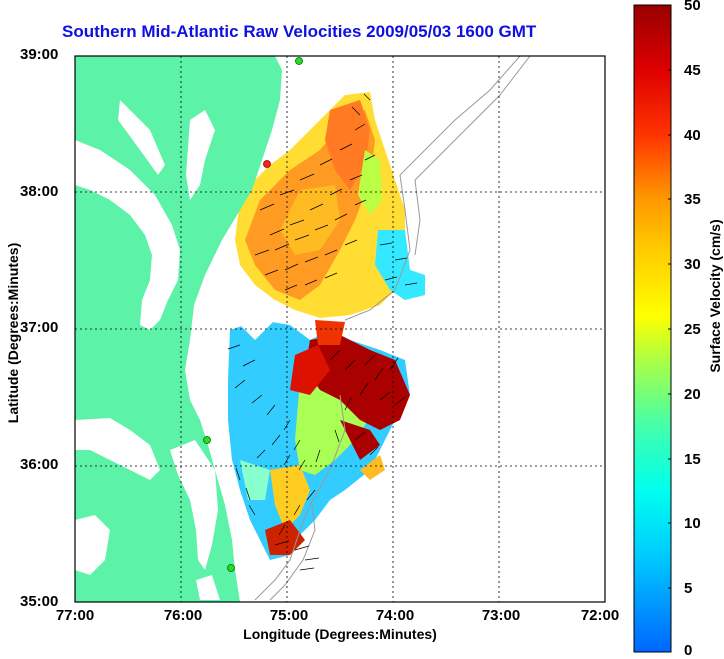 Image resolution: width=724 pixels, height=659 pixels. Describe the element at coordinates (652, 328) in the screenshot. I see `colorbar` at that location.